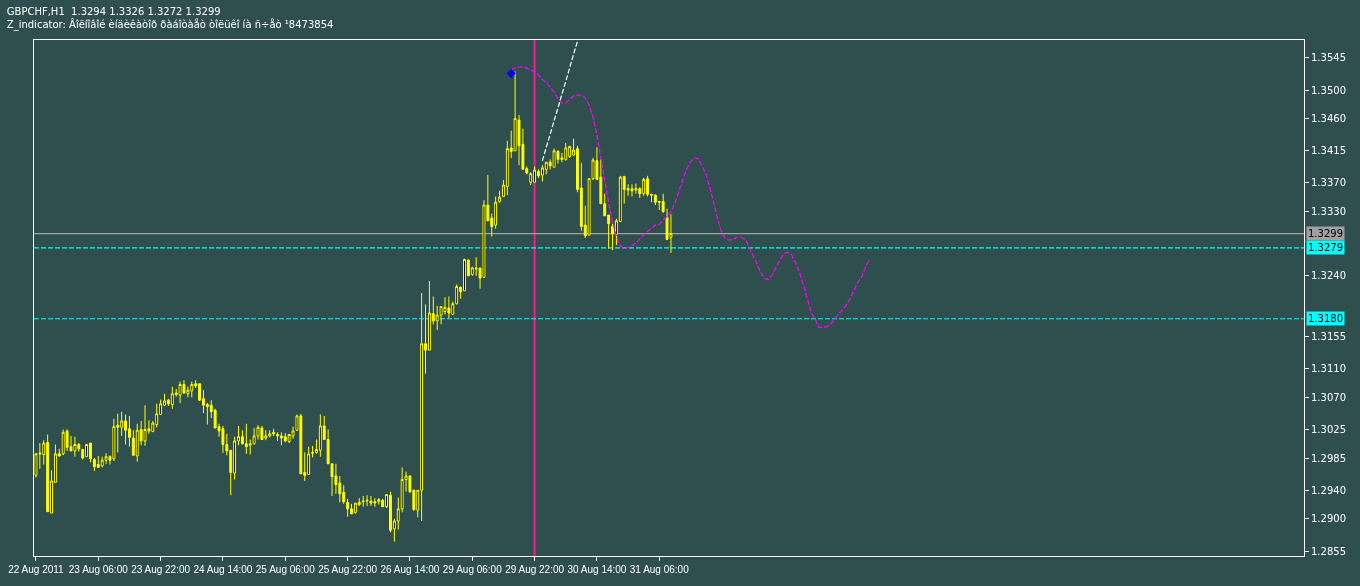 The height and width of the screenshot is (586, 1360). Describe the element at coordinates (1328, 183) in the screenshot. I see `y-tick-label: 1.3370` at that location.